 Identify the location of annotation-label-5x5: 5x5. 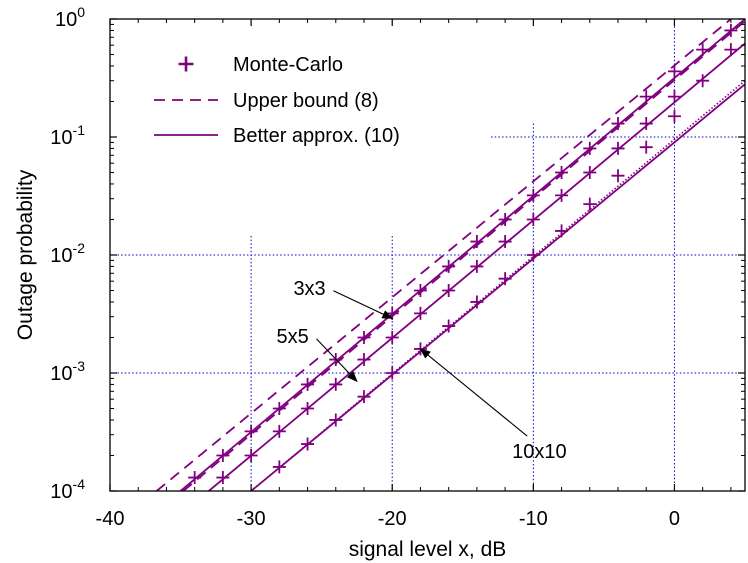
(293, 337).